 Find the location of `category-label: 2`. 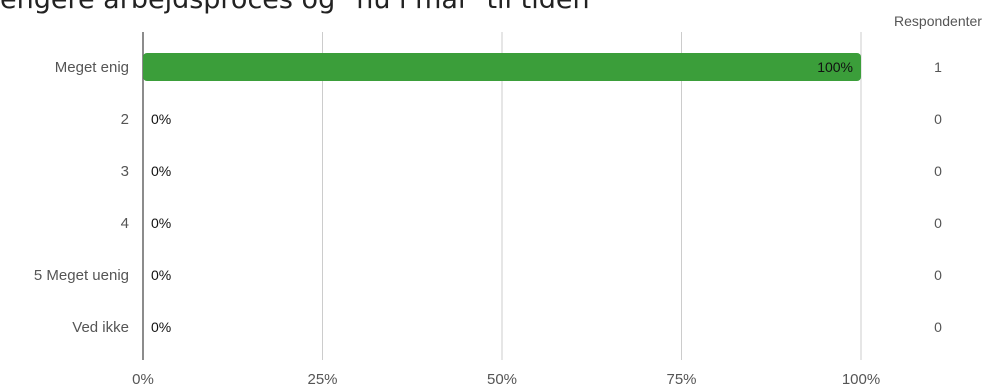

category-label: 2 is located at coordinates (125, 119).